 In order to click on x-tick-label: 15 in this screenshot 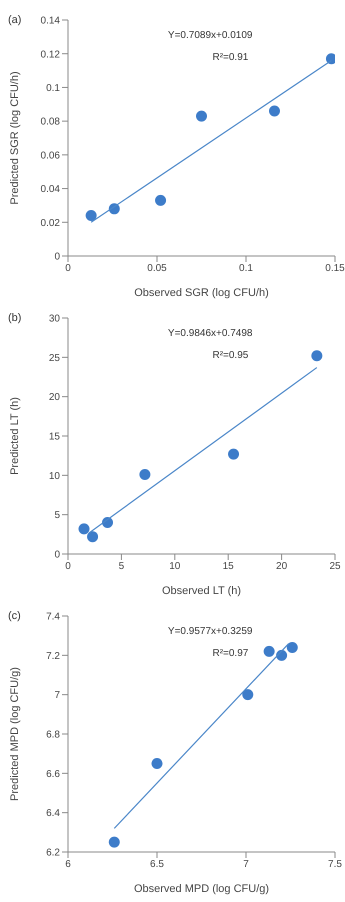, I will do `click(228, 566)`.